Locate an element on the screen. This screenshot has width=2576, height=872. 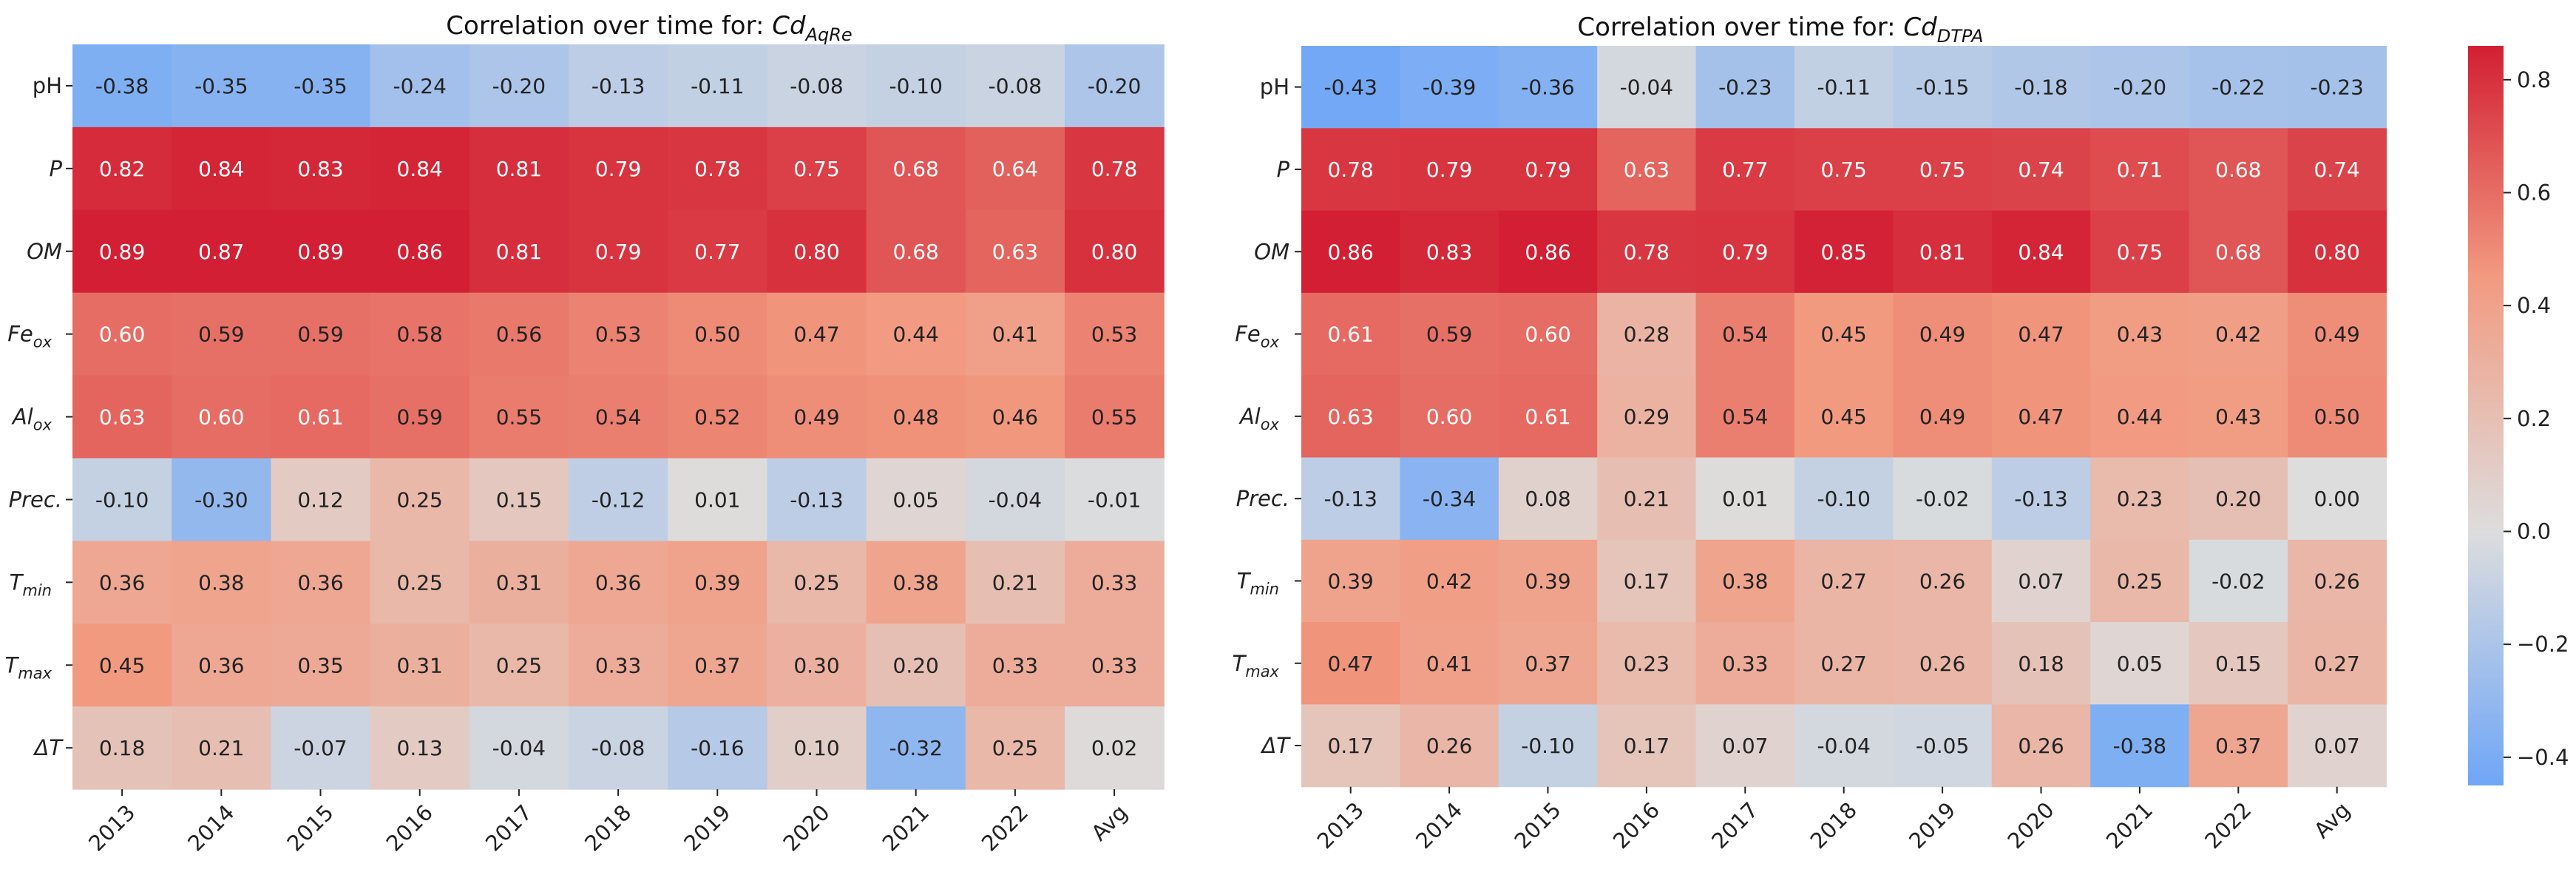
cell-value-label: -0.23 is located at coordinates (1745, 87).